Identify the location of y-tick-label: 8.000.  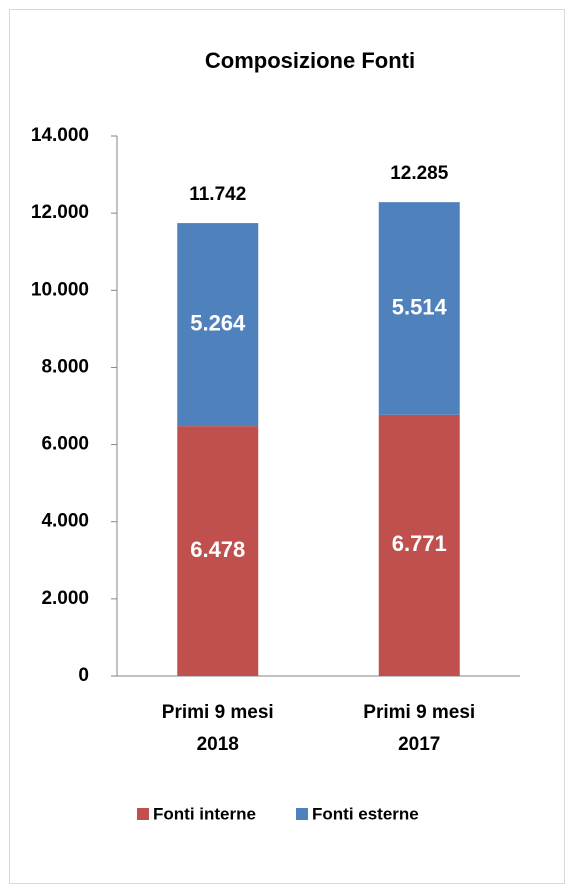
(65, 366).